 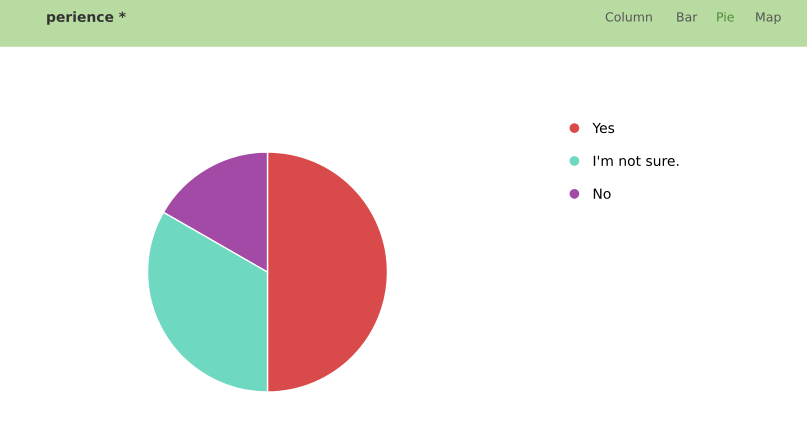 I want to click on chart-title: perience *, so click(x=86, y=18).